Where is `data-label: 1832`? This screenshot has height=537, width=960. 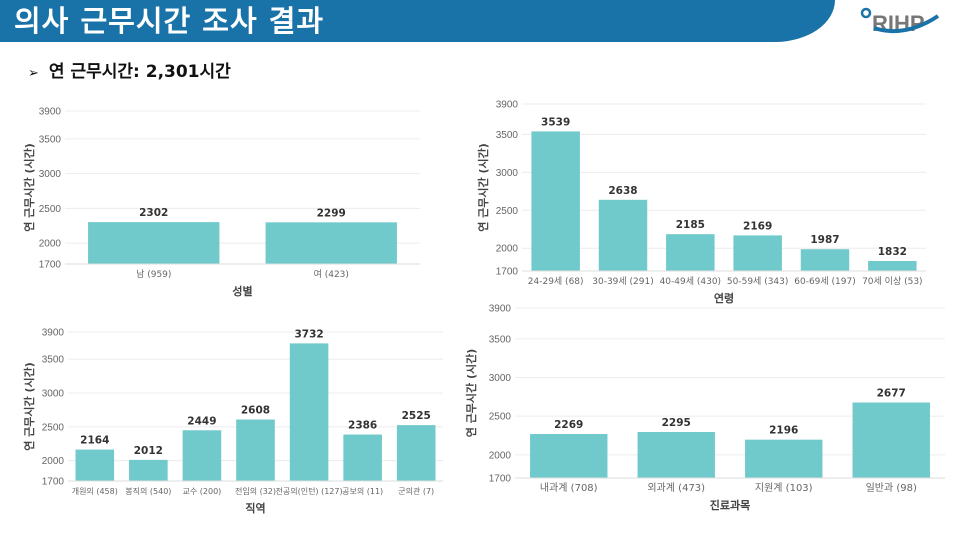 data-label: 1832 is located at coordinates (892, 252).